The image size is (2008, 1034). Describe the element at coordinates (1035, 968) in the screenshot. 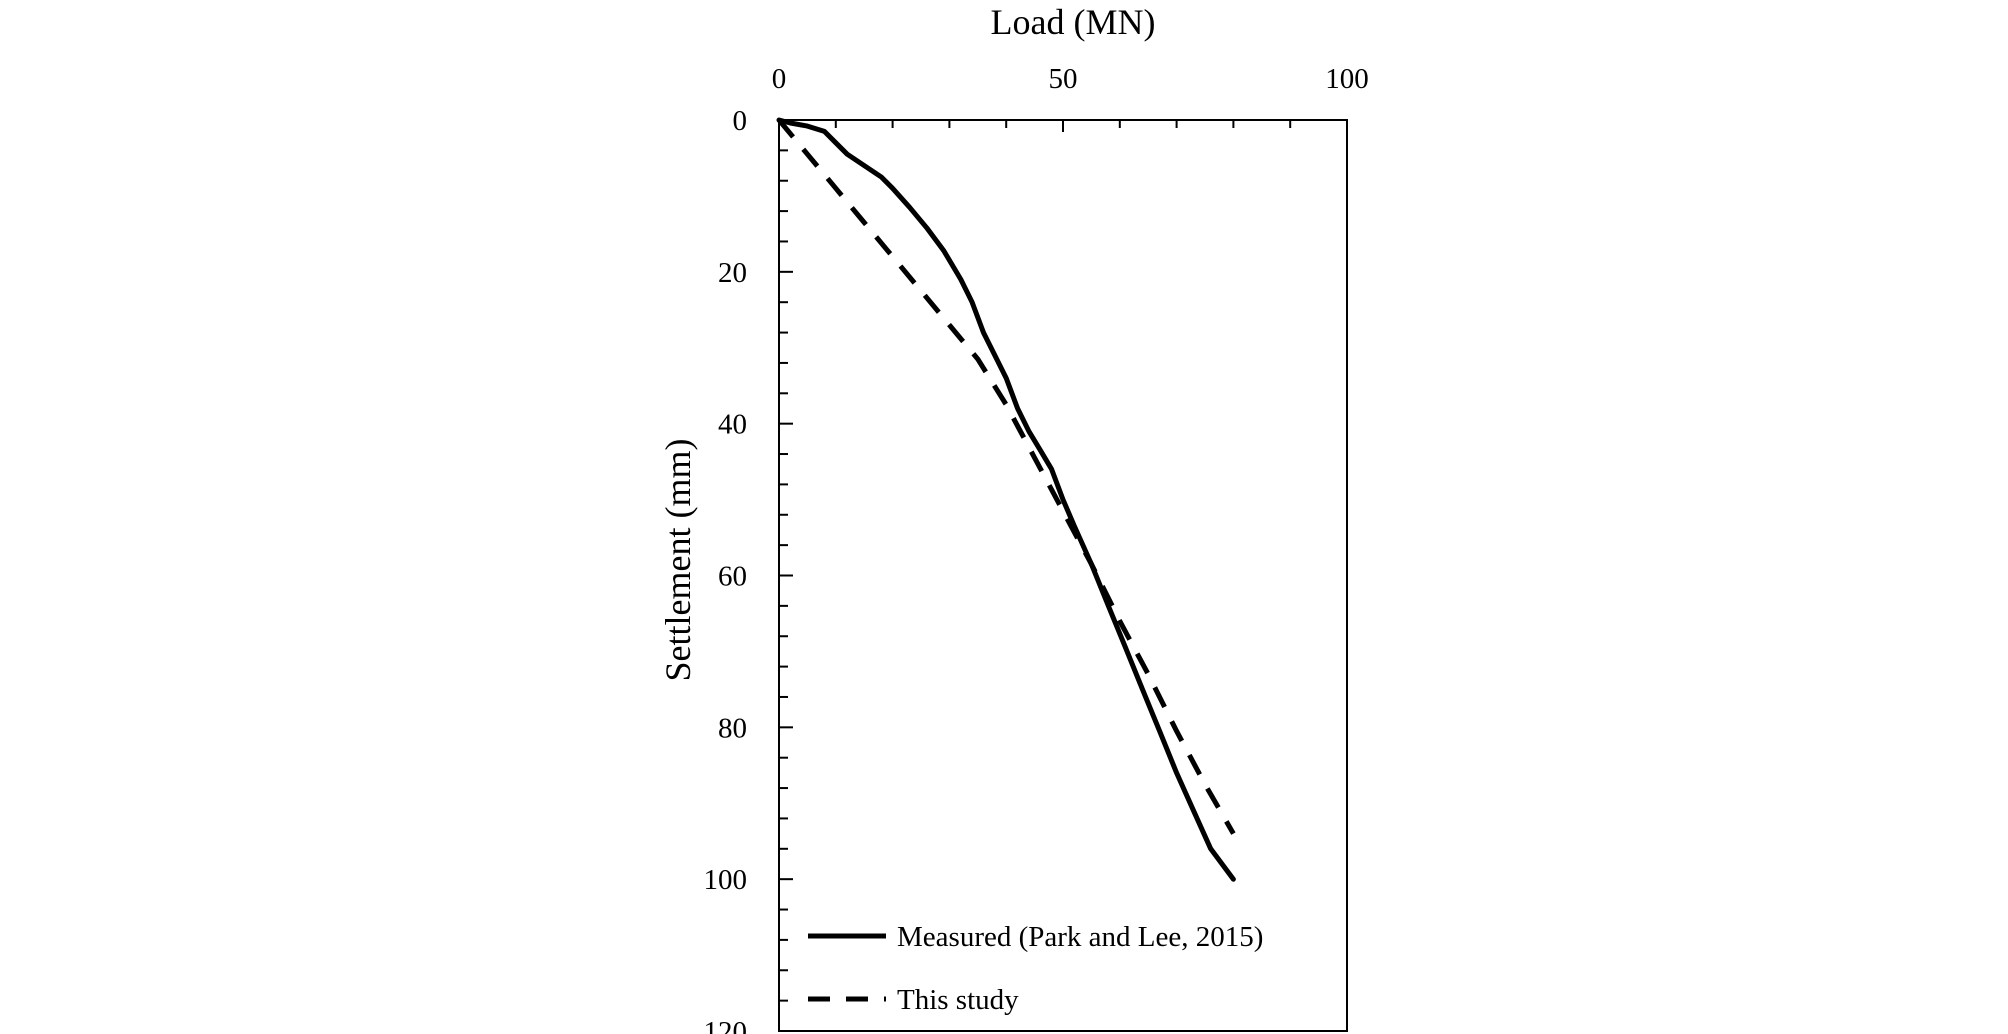

I see `legend: Measured (Park and Lee, 2015) This study` at that location.